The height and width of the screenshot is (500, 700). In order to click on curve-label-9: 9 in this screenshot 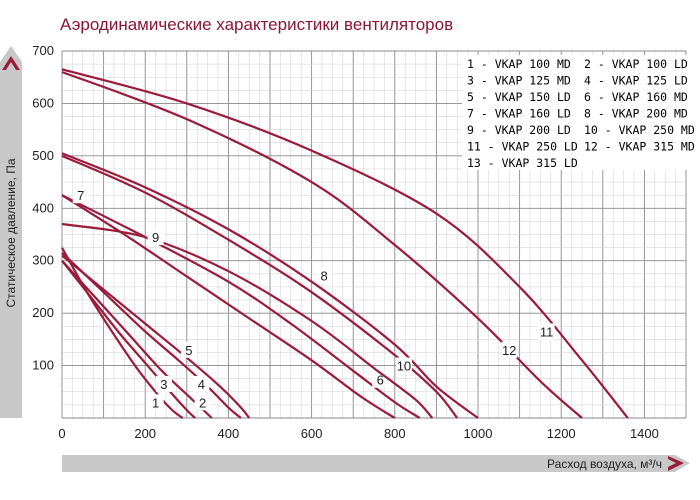, I will do `click(155, 237)`.